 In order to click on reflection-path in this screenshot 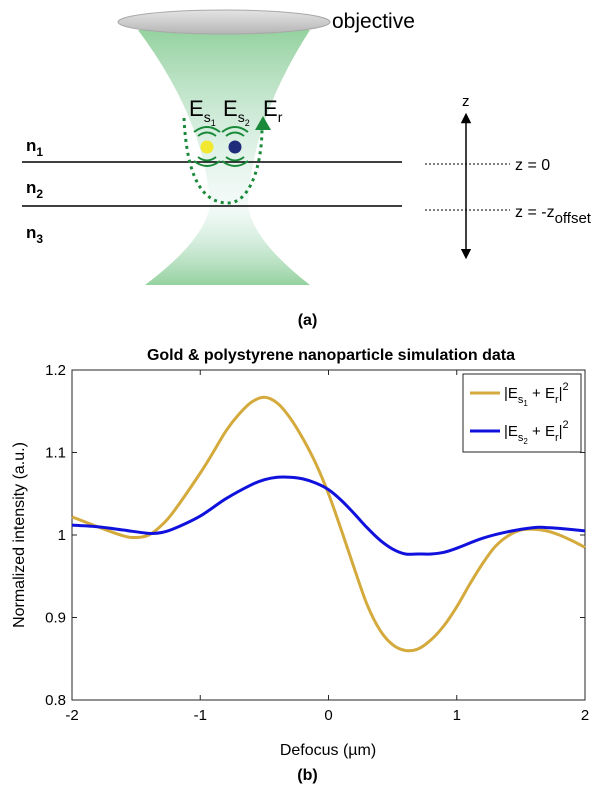, I will do `click(223, 161)`.